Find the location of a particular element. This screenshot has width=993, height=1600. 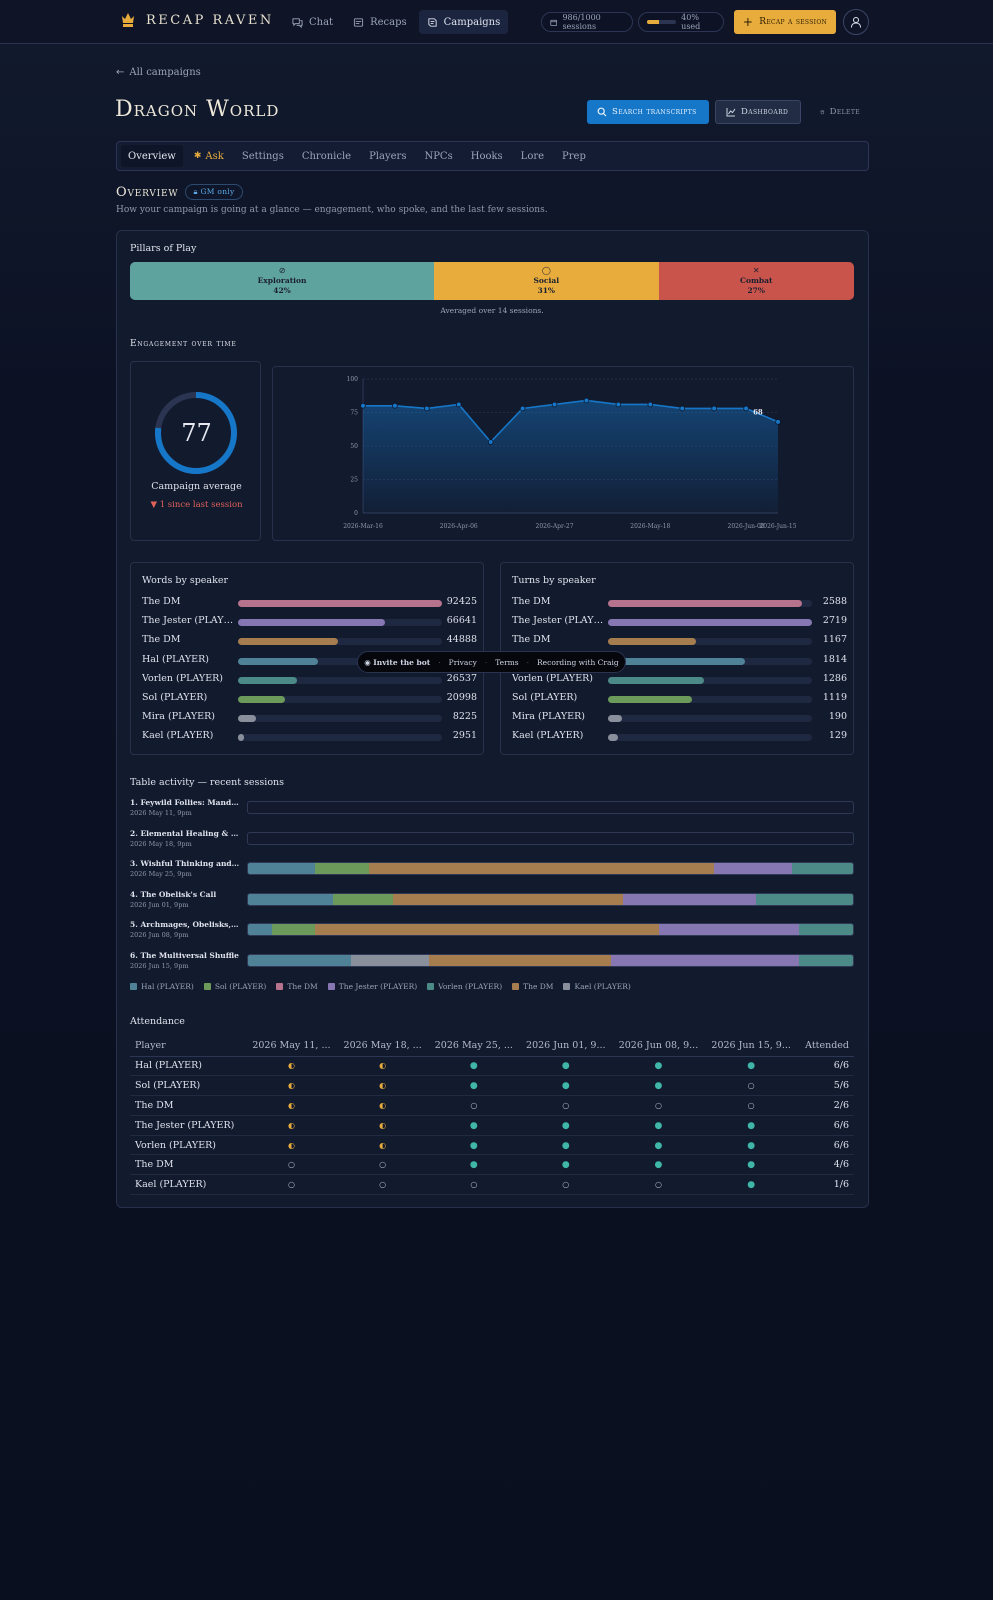

sessions-icon is located at coordinates (554, 22).